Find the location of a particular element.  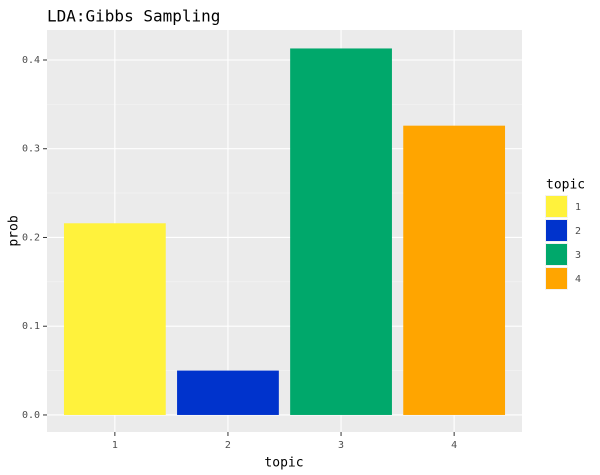

legend-label: 2 is located at coordinates (578, 231).